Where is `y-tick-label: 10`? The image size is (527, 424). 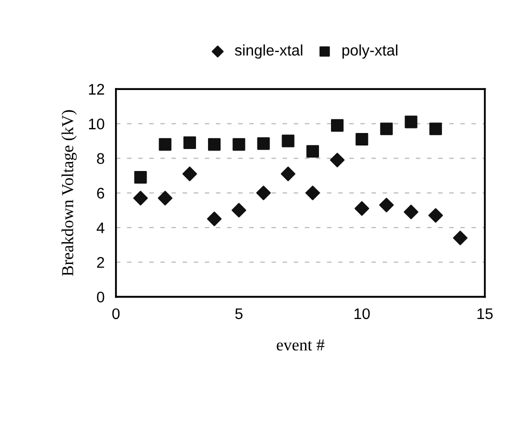 y-tick-label: 10 is located at coordinates (96, 124).